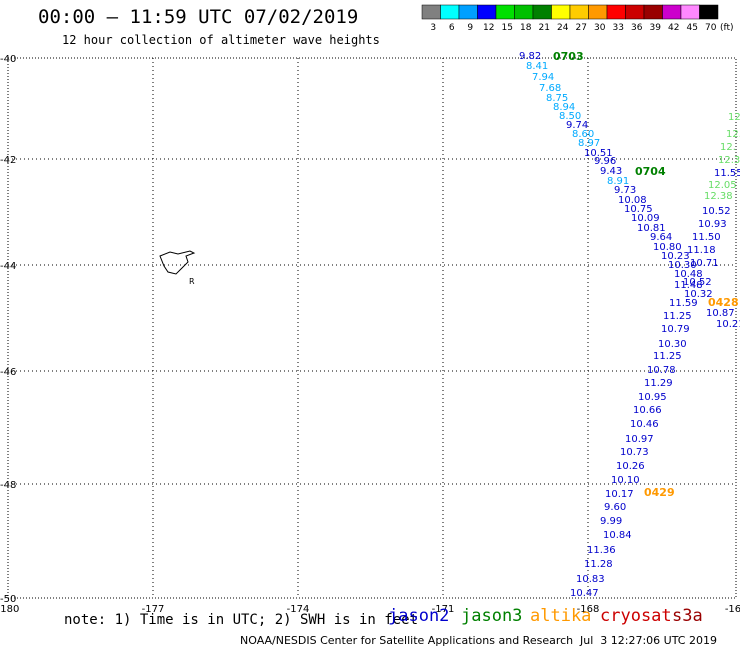  What do you see at coordinates (619, 494) in the screenshot?
I see `wave-height-value: 10.17` at bounding box center [619, 494].